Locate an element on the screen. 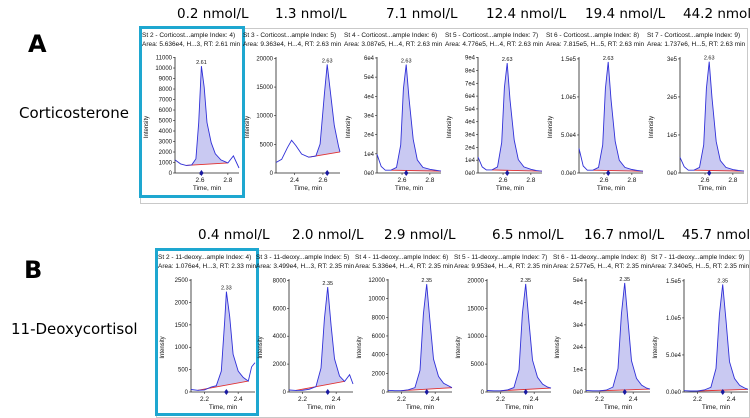 This screenshot has height=418, width=750. x-tick-label-b3-1: 2.4 is located at coordinates (435, 399).